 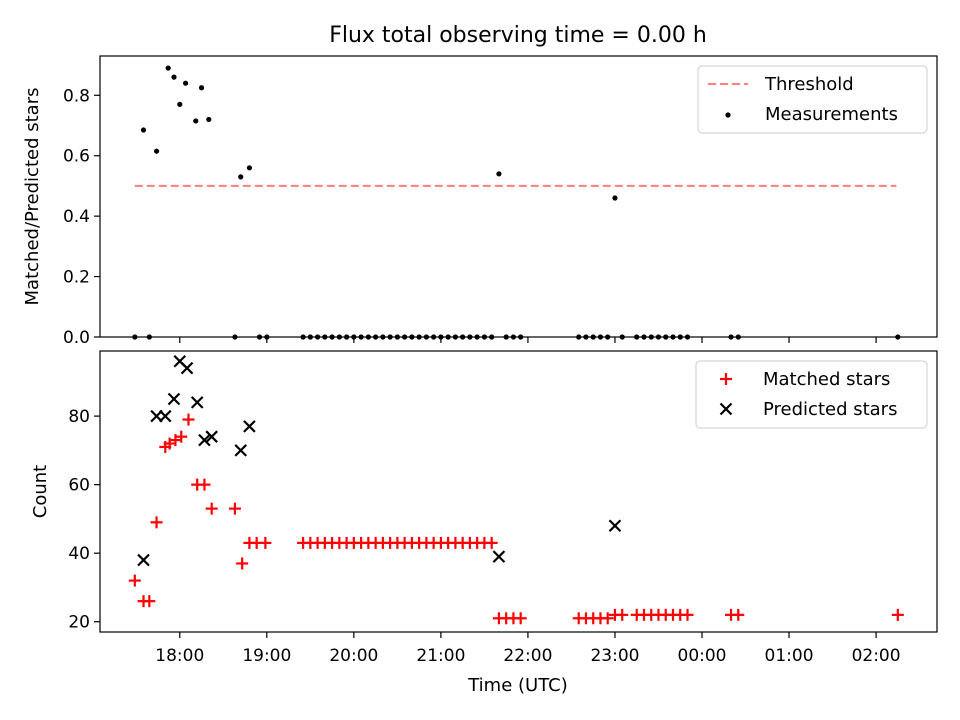 I want to click on x-tick-label: 23:00, so click(x=614, y=656).